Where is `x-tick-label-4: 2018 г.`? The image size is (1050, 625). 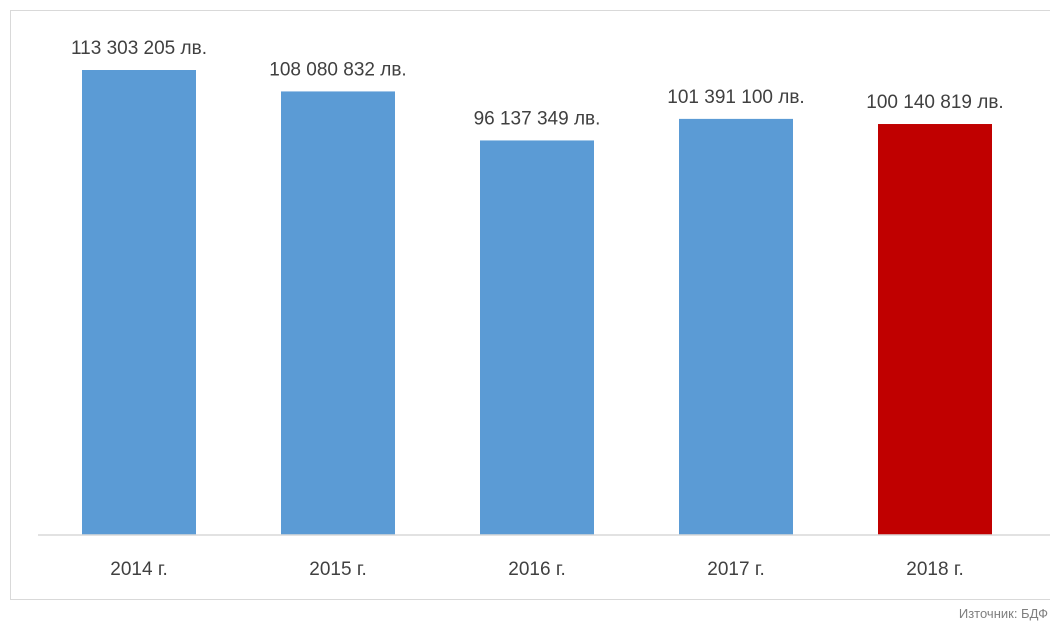 x-tick-label-4: 2018 г. is located at coordinates (934, 569).